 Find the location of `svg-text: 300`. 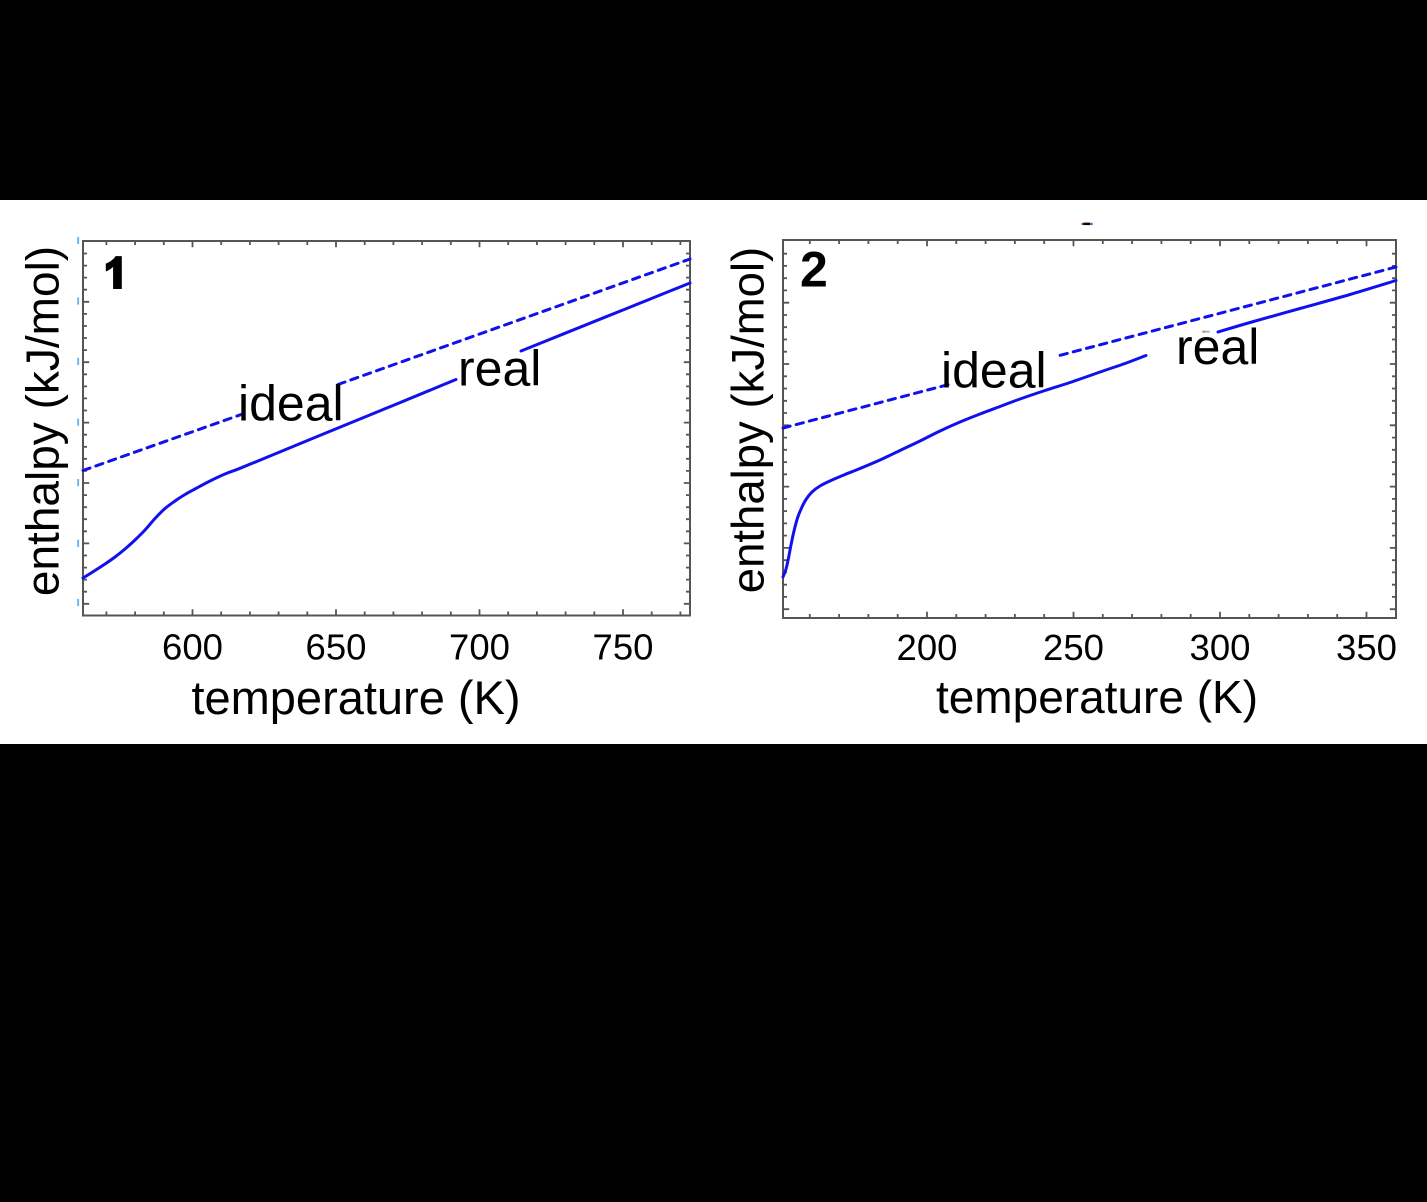

svg-text: 300 is located at coordinates (1220, 647).